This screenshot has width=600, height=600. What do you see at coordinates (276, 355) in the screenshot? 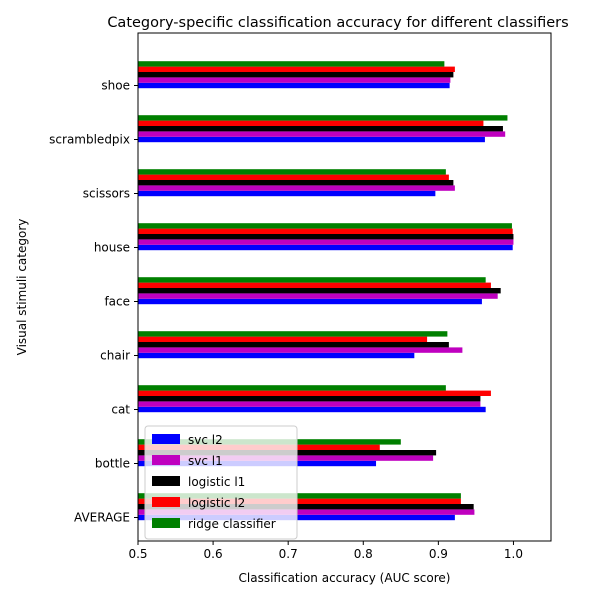
I see `bar-chair-svc-l2` at bounding box center [276, 355].